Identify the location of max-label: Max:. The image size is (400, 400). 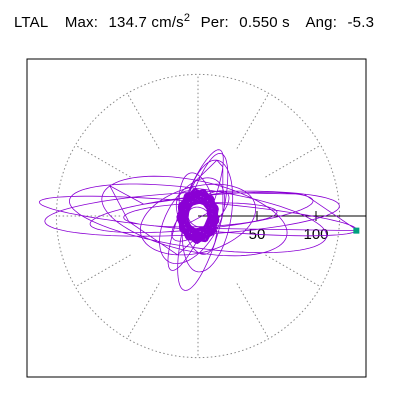
(81, 22).